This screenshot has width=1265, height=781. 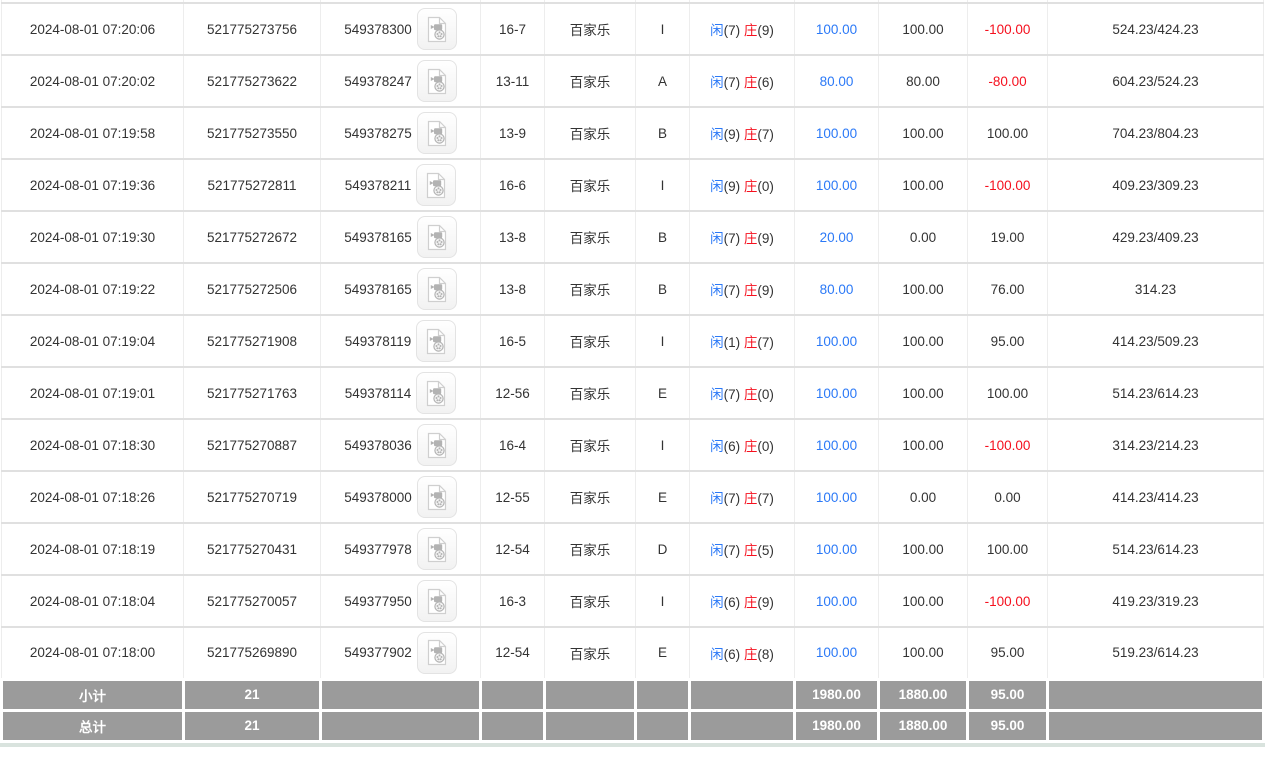 What do you see at coordinates (378, 289) in the screenshot?
I see `round-id: 549378165` at bounding box center [378, 289].